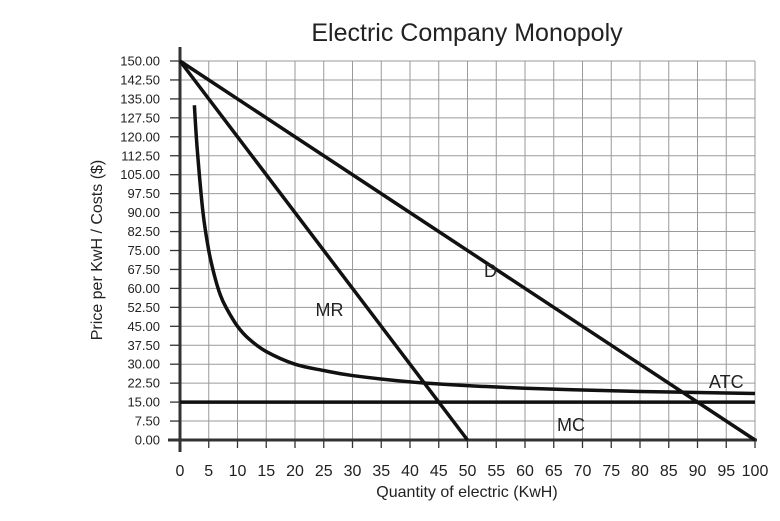 This screenshot has width=780, height=521. Describe the element at coordinates (525, 471) in the screenshot. I see `x-tick-label: 60` at that location.